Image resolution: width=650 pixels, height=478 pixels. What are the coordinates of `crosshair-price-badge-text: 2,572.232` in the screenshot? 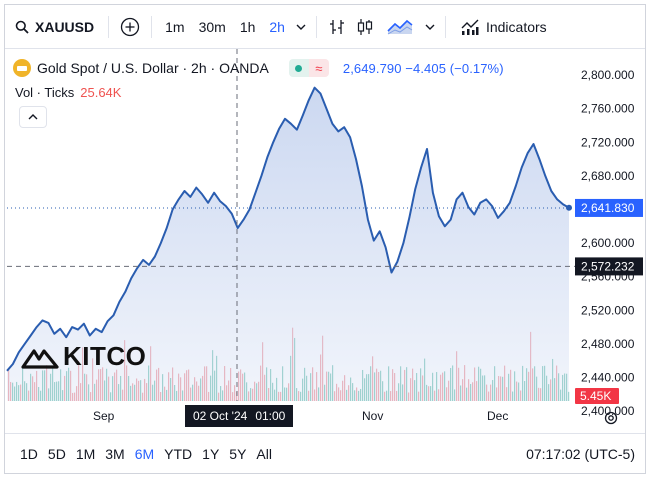 It's located at (608, 266).